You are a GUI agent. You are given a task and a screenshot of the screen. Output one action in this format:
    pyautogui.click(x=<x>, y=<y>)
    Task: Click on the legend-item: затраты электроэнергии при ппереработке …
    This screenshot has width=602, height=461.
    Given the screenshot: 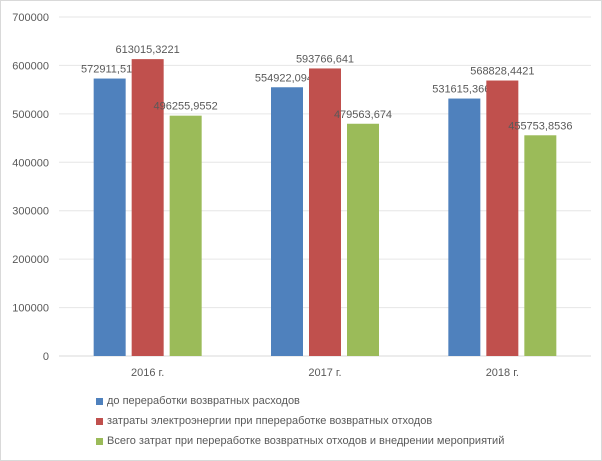 What is the action you would take?
    pyautogui.click(x=264, y=421)
    